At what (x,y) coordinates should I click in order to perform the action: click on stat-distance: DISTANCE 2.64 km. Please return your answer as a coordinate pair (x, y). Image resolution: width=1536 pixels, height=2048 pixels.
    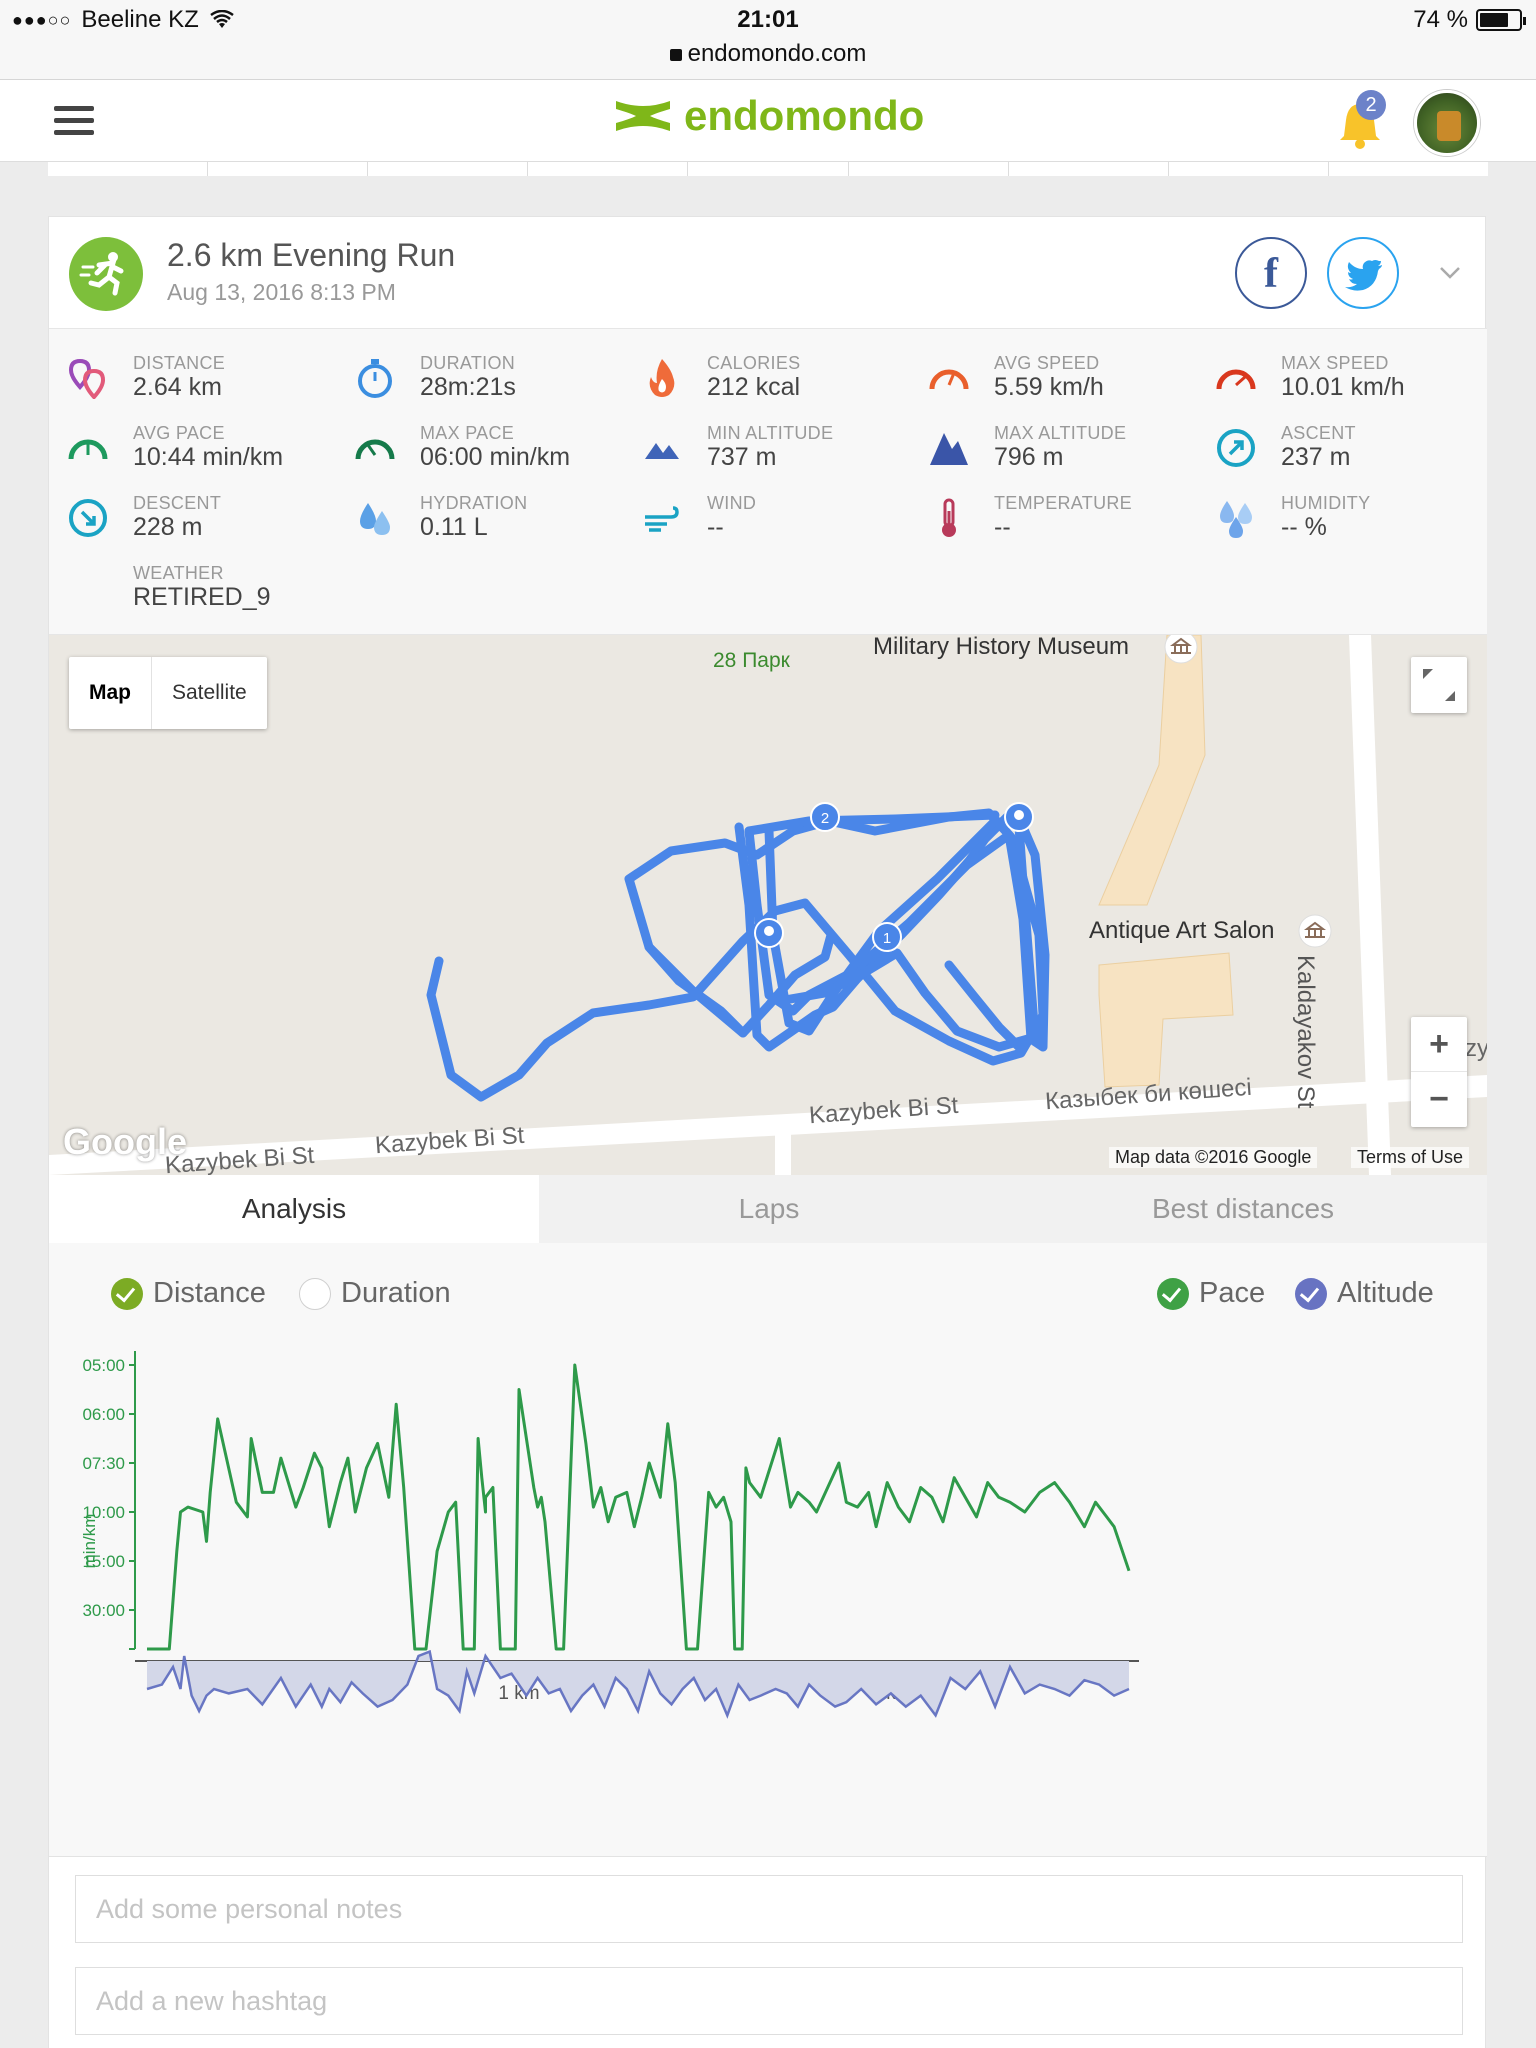
    Looking at the image, I should click on (189, 377).